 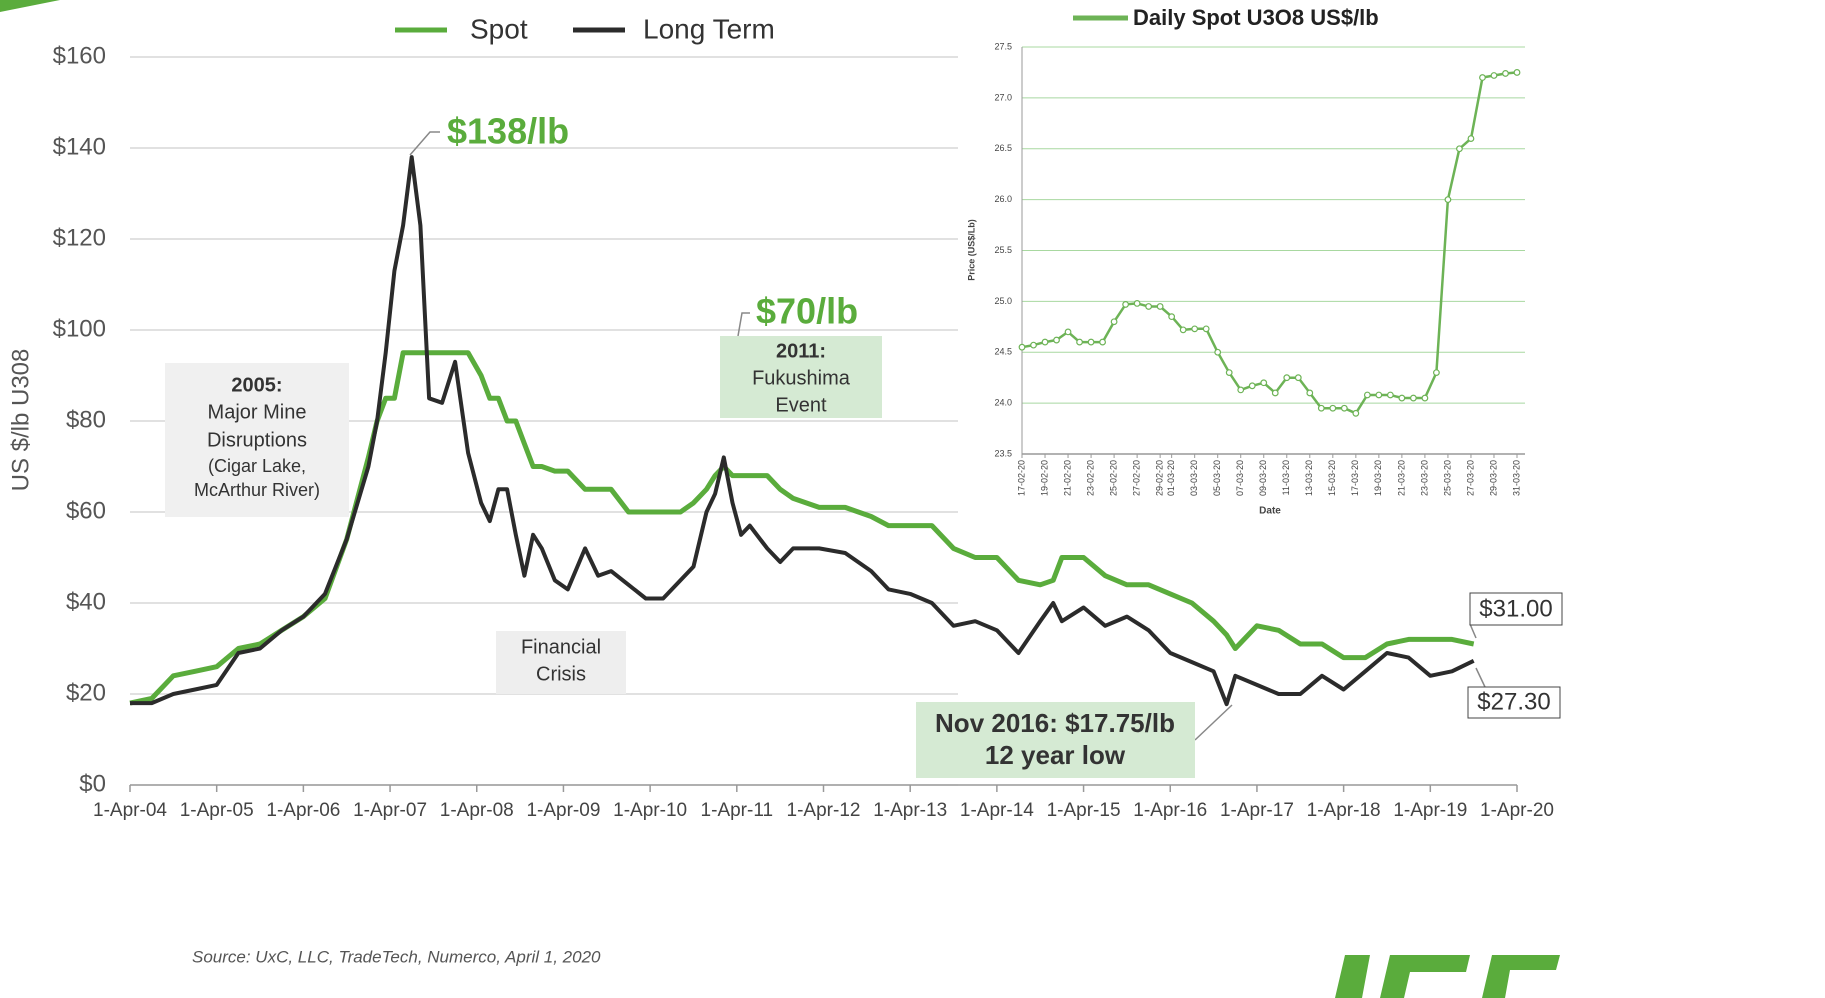 What do you see at coordinates (561, 674) in the screenshot?
I see `annotation: Crisis` at bounding box center [561, 674].